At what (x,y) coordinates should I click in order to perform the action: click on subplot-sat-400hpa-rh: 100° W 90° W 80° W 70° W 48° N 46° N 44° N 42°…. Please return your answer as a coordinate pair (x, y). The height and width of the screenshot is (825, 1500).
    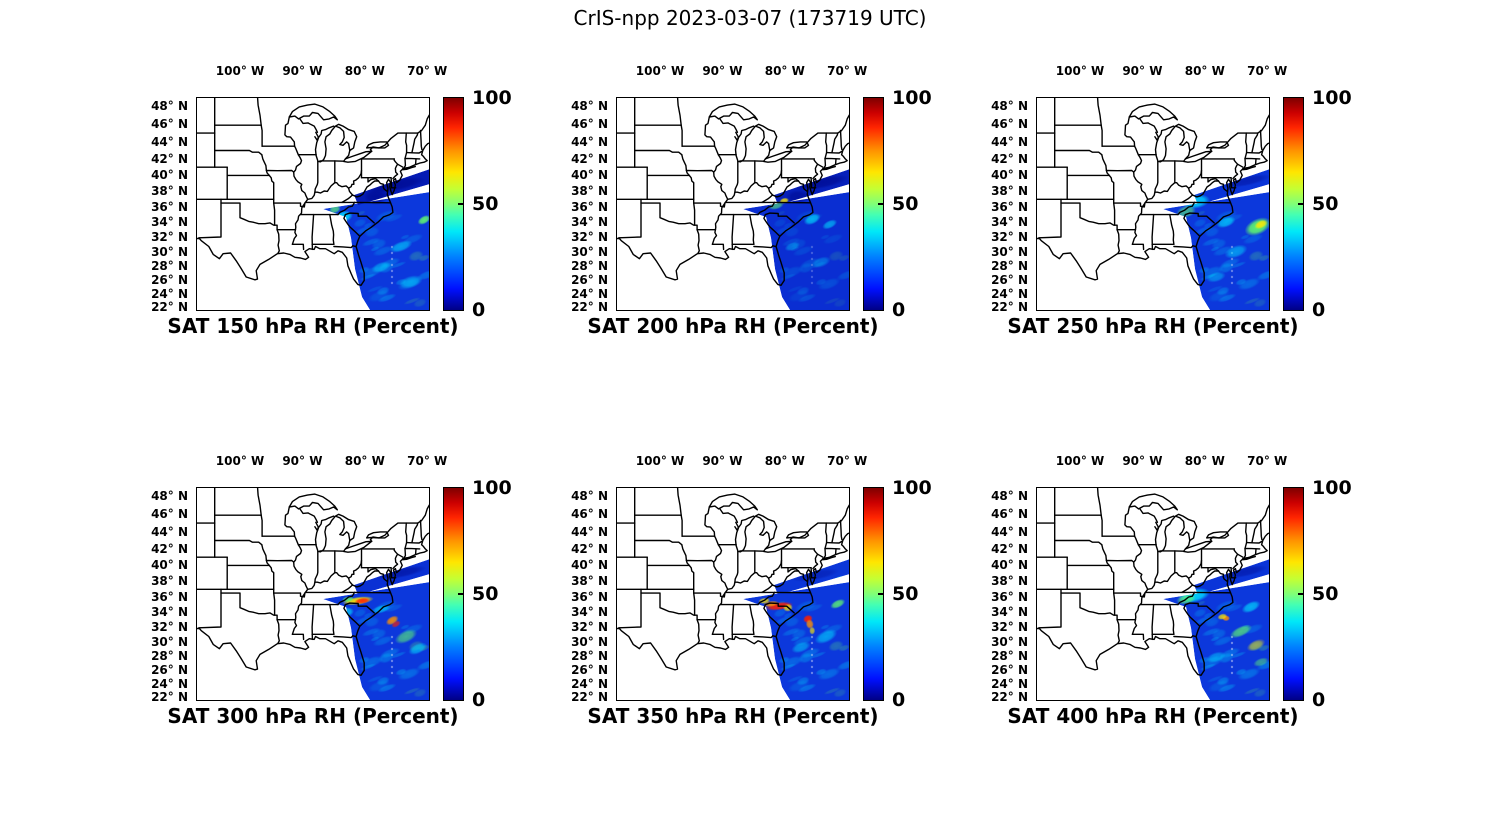
    Looking at the image, I should click on (1165, 593).